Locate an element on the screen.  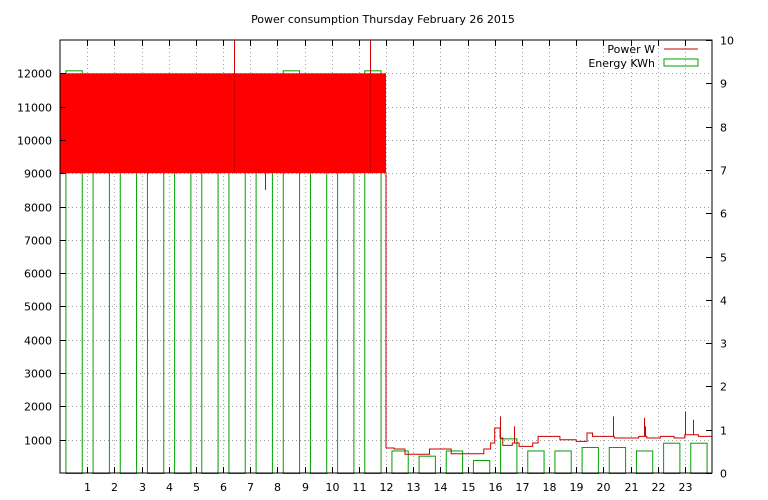
power-saturated-band is located at coordinates (223, 123).